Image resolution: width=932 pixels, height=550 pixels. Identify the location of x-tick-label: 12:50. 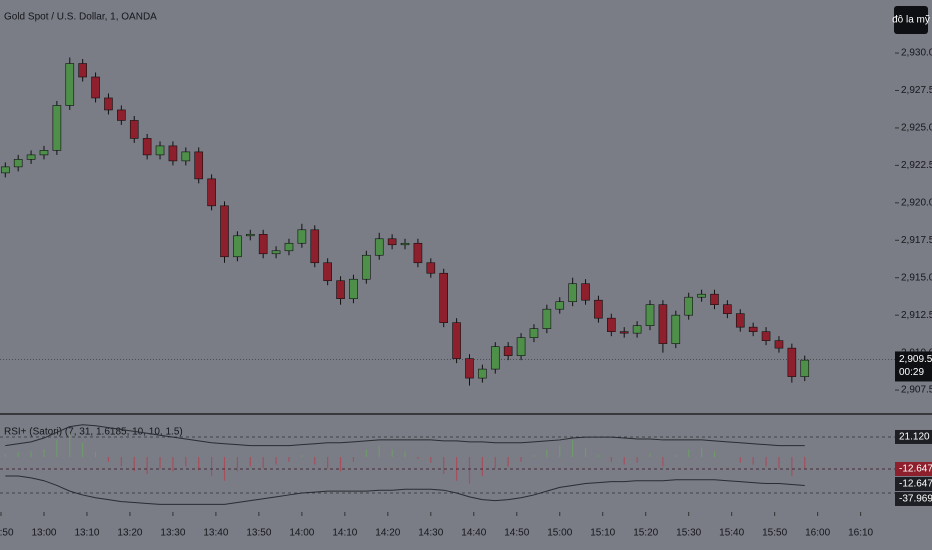
(7, 533).